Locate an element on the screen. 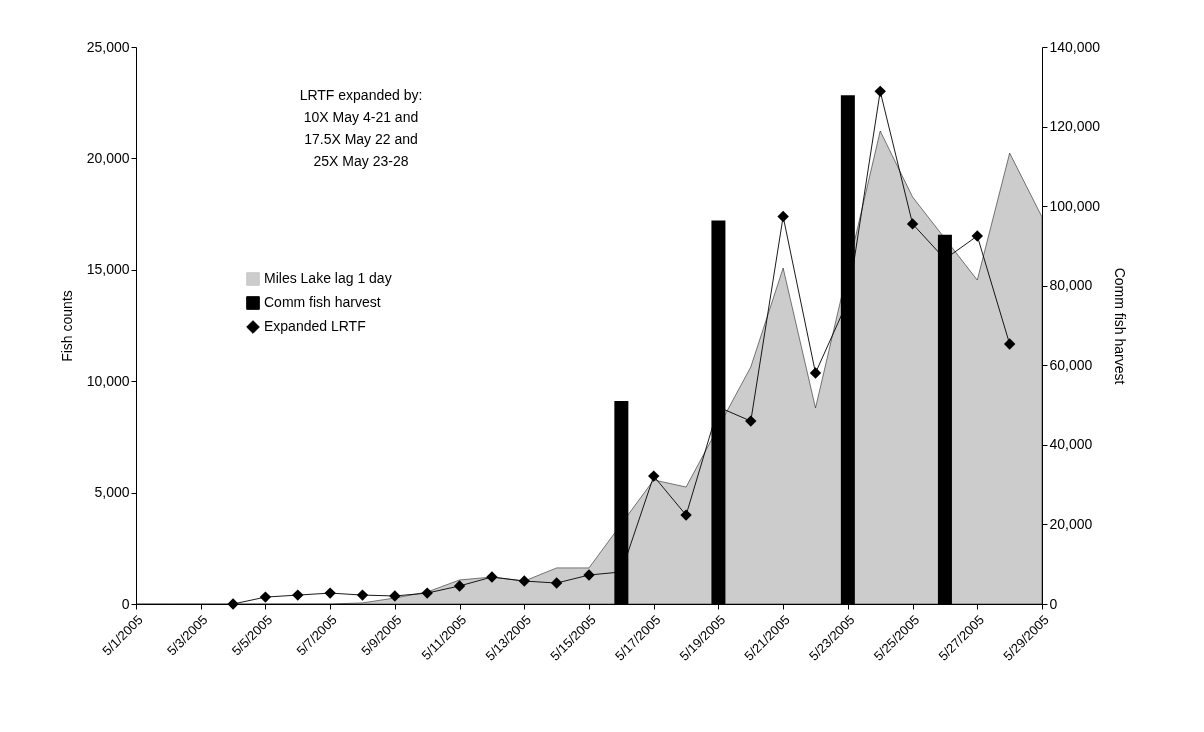 The width and height of the screenshot is (1204, 732). y2-tick-label: 120,000 is located at coordinates (1075, 126).